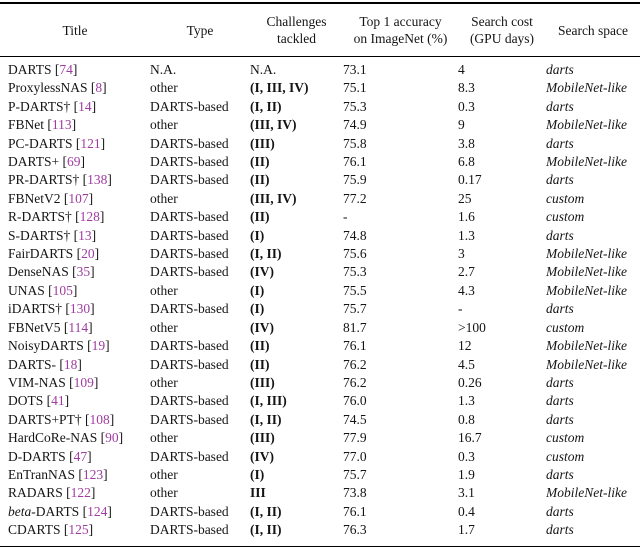 This screenshot has height=547, width=640. I want to click on citation-link: 113, so click(61, 125).